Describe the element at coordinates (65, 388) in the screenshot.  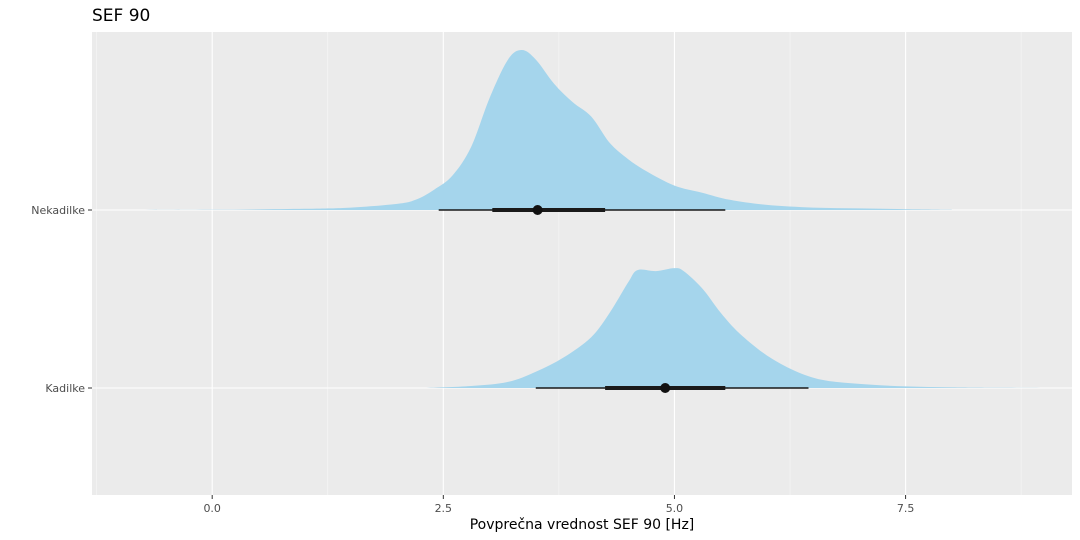
I see `y-tick-label: Kadilke` at that location.